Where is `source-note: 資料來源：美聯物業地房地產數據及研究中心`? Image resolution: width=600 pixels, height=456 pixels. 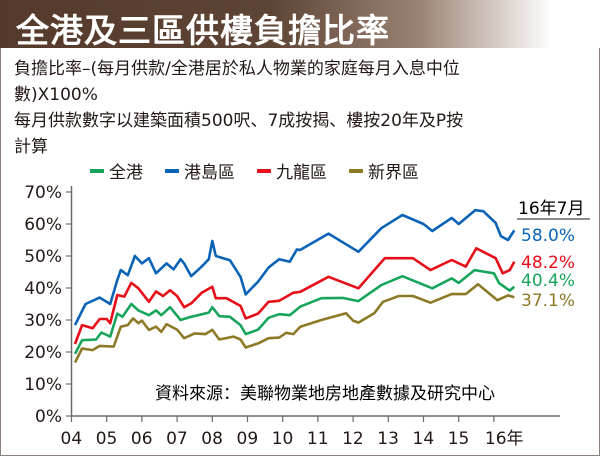
source-note: 資料來源：美聯物業地房地產數據及研究中心 is located at coordinates (325, 394).